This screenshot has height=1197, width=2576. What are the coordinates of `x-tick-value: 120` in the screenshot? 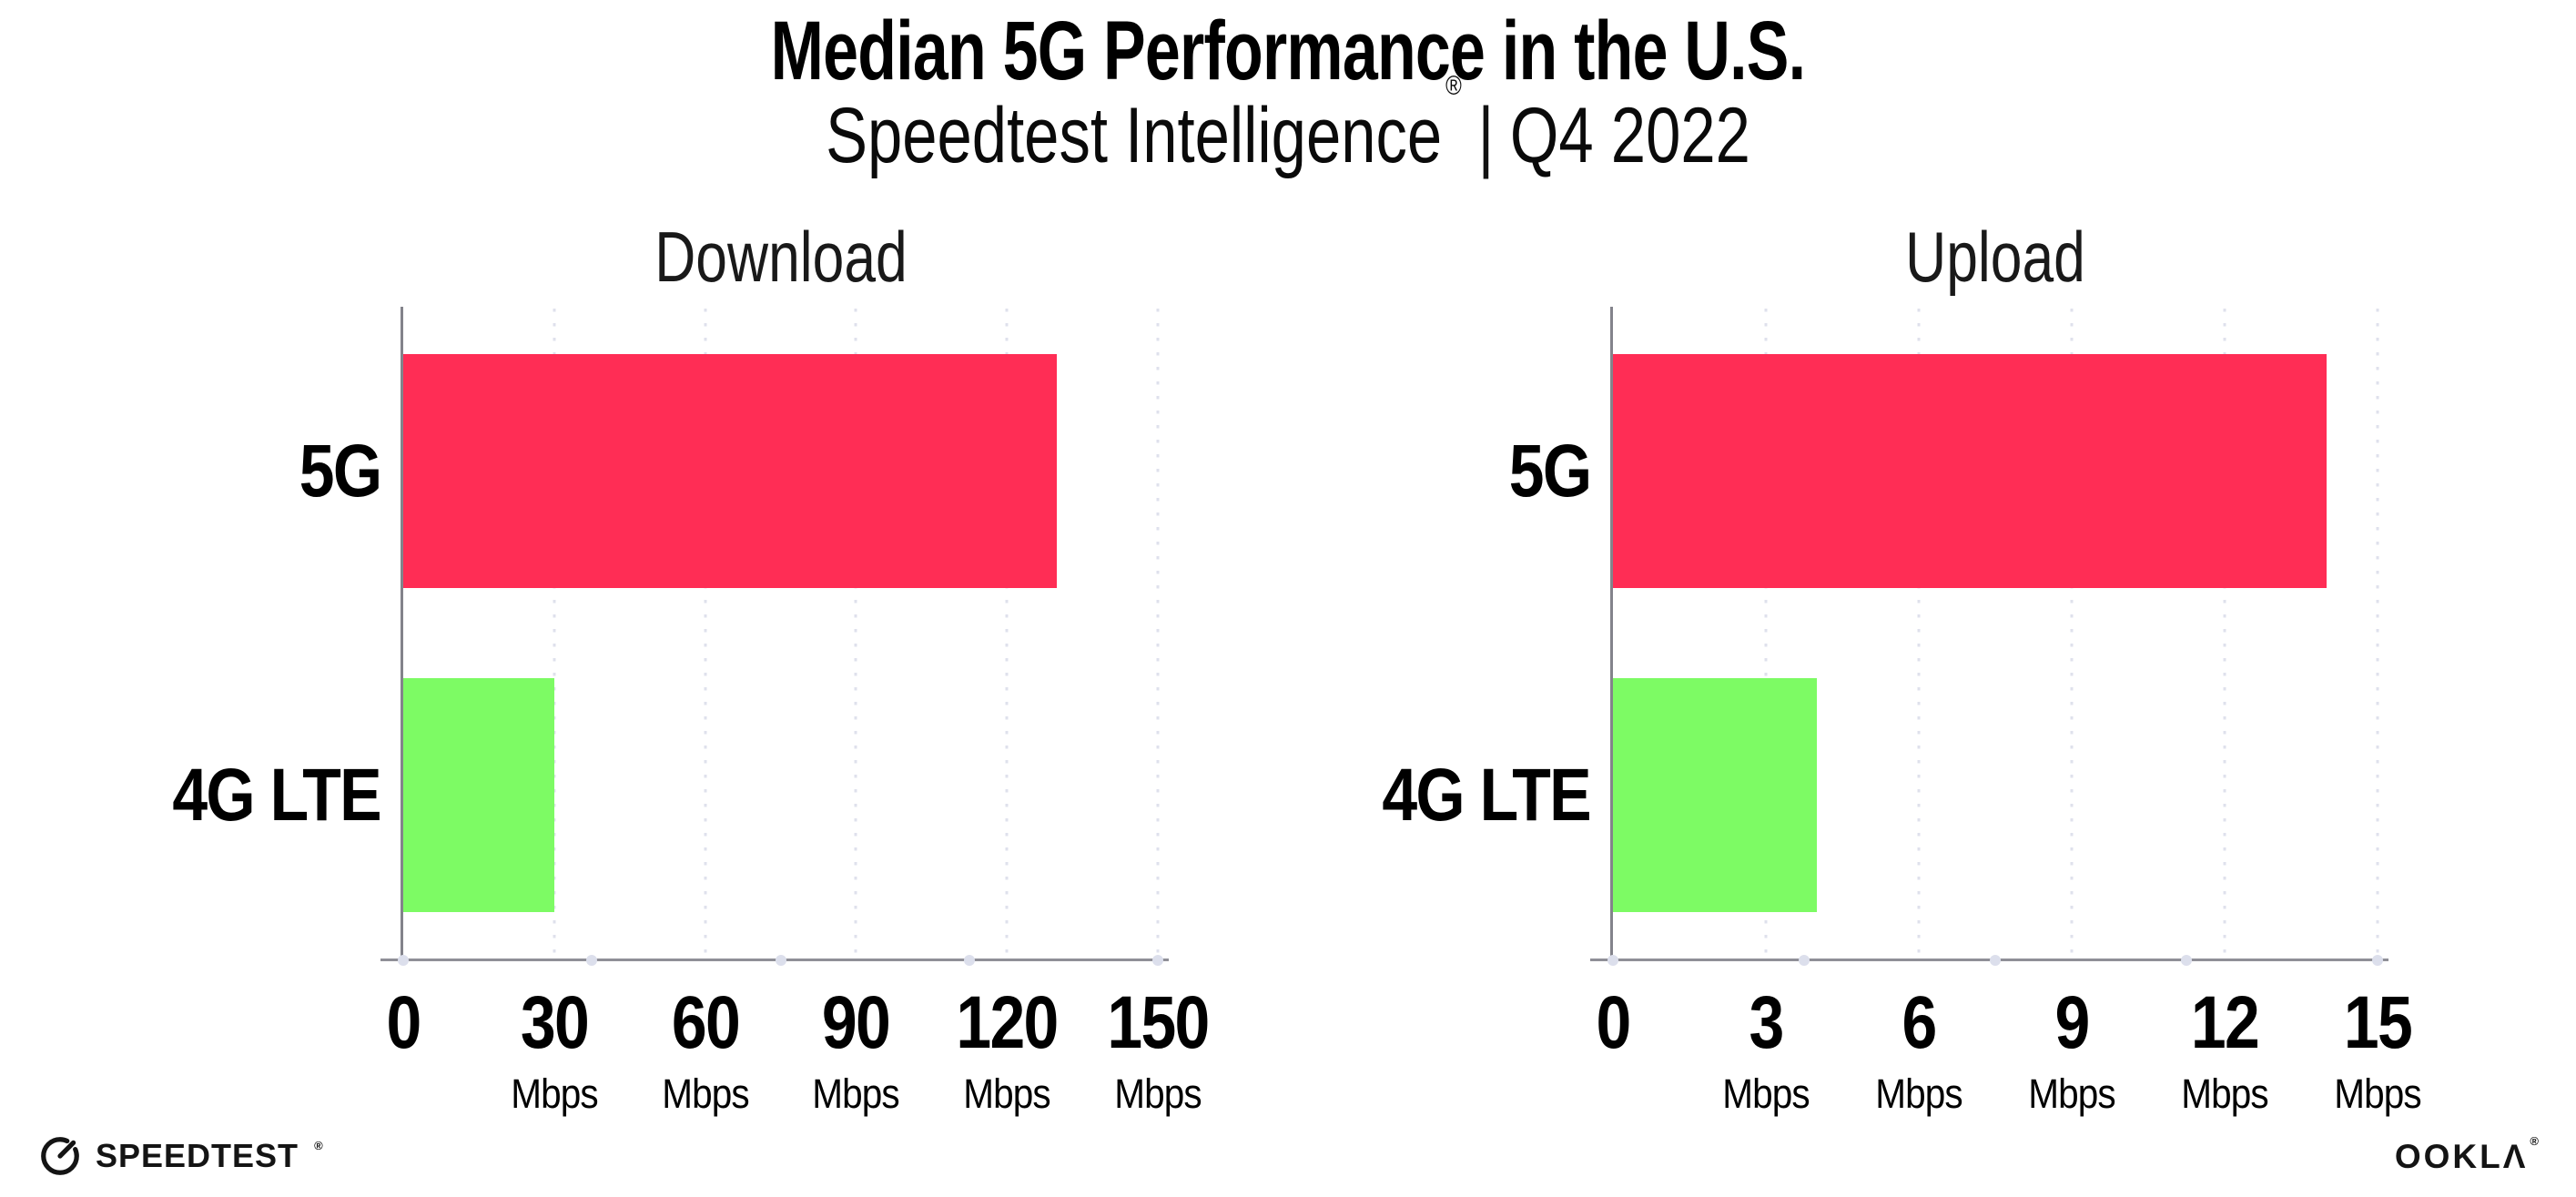 It's located at (1008, 1023).